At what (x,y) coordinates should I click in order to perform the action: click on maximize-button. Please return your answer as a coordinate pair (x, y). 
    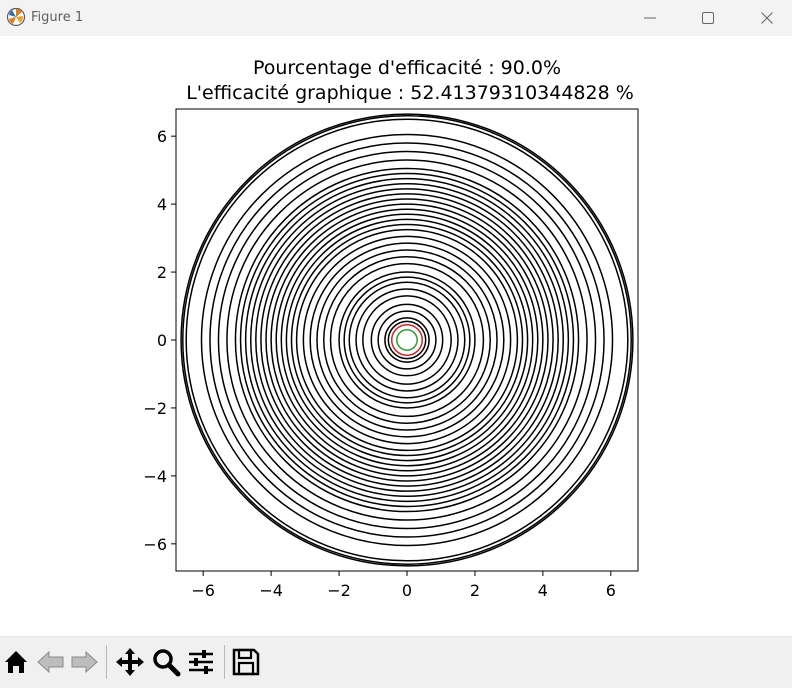
    Looking at the image, I should click on (708, 18).